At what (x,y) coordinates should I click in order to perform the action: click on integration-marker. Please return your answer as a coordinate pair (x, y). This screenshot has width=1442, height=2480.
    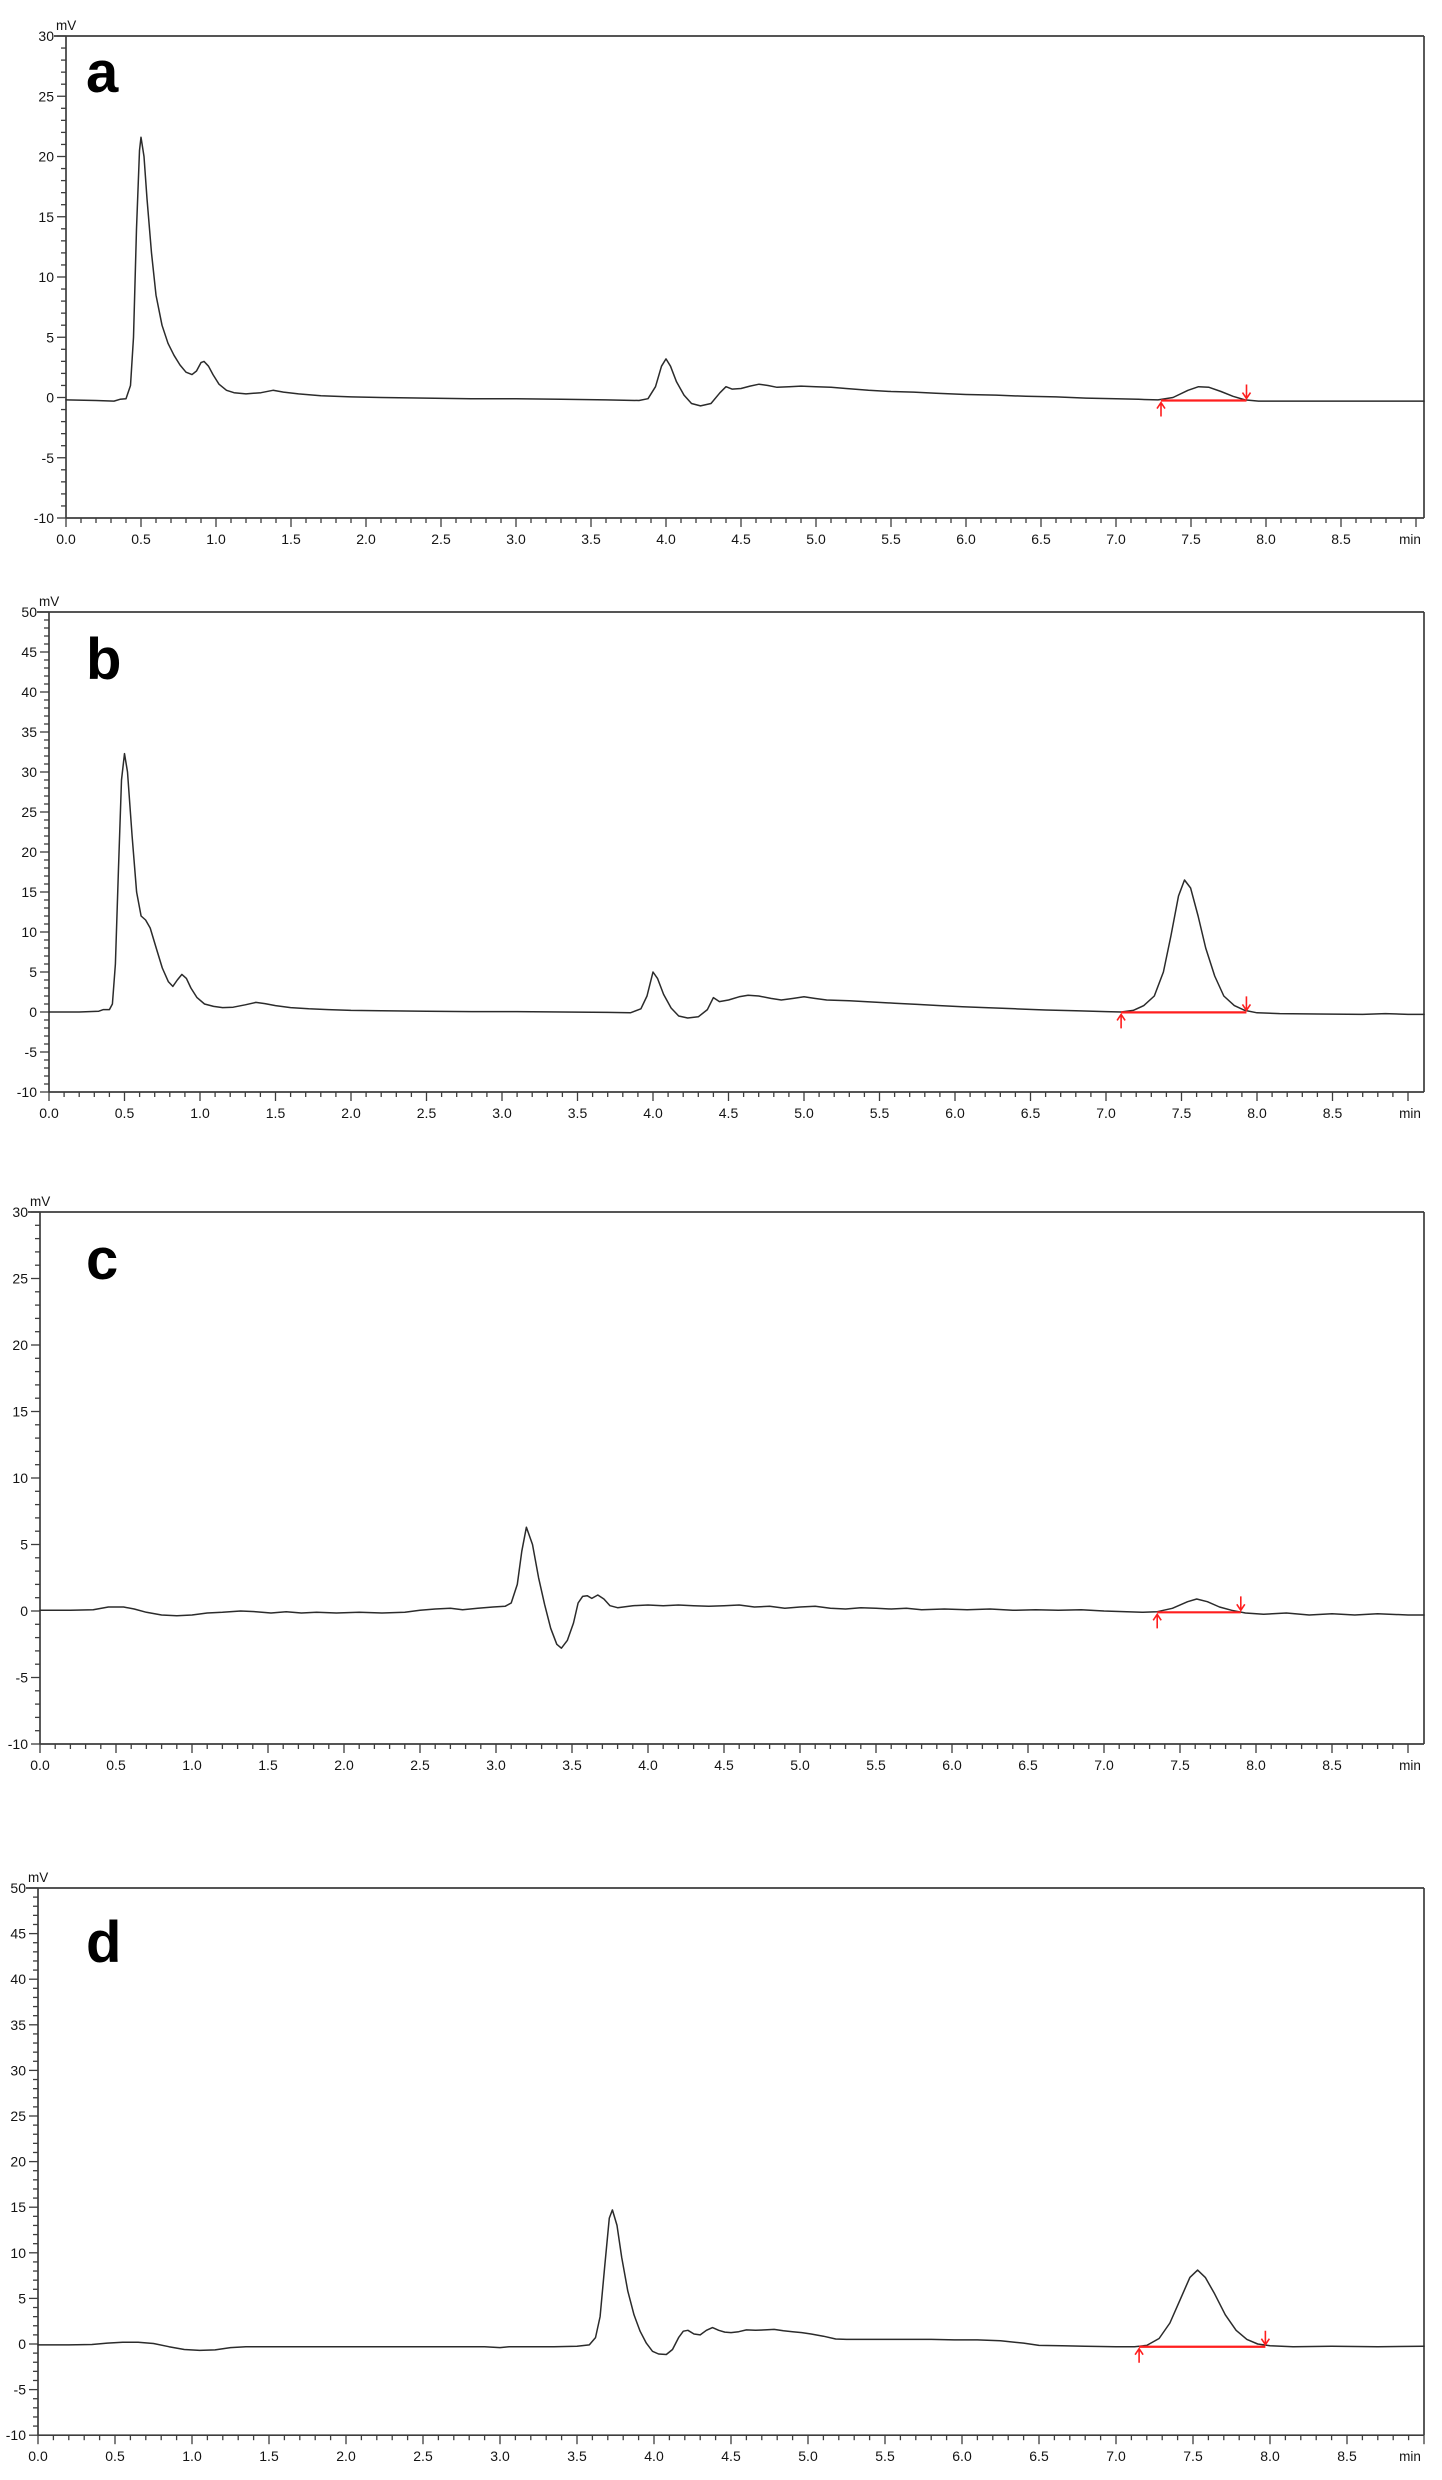
    Looking at the image, I should click on (1184, 1012).